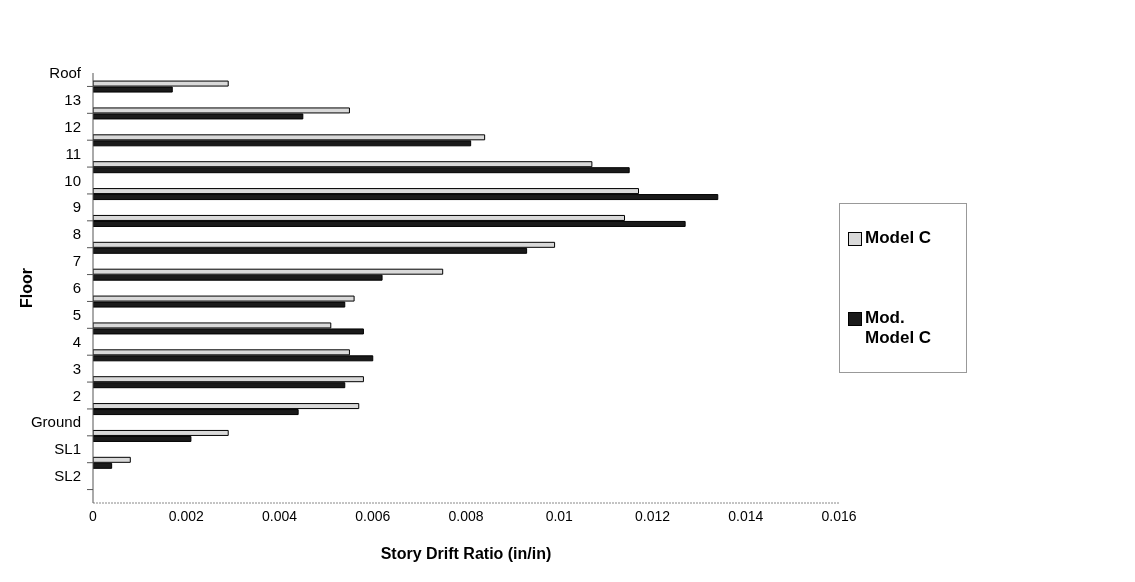 The width and height of the screenshot is (1135, 582). What do you see at coordinates (76, 261) in the screenshot?
I see `y-tick-label: 7` at bounding box center [76, 261].